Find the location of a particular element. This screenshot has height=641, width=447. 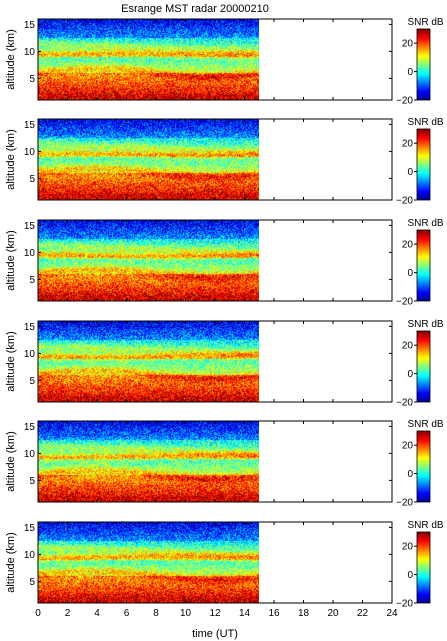

panel-2: 5 10 15 altitude (km) SNR dB 20 0 −20 is located at coordinates (224, 162).